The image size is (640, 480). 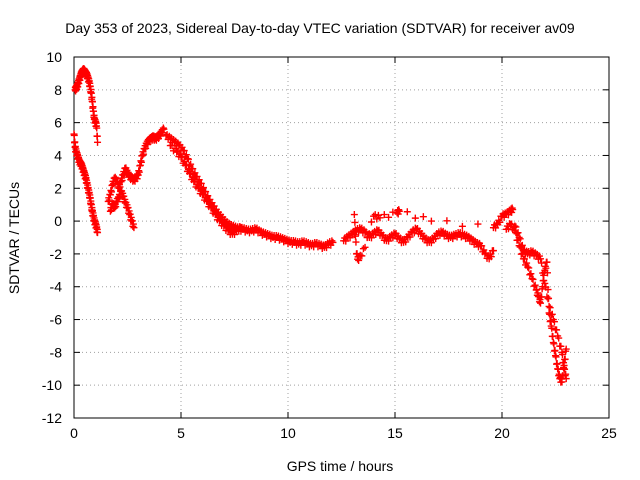 I want to click on y-tick-label: -4, so click(x=56, y=287).